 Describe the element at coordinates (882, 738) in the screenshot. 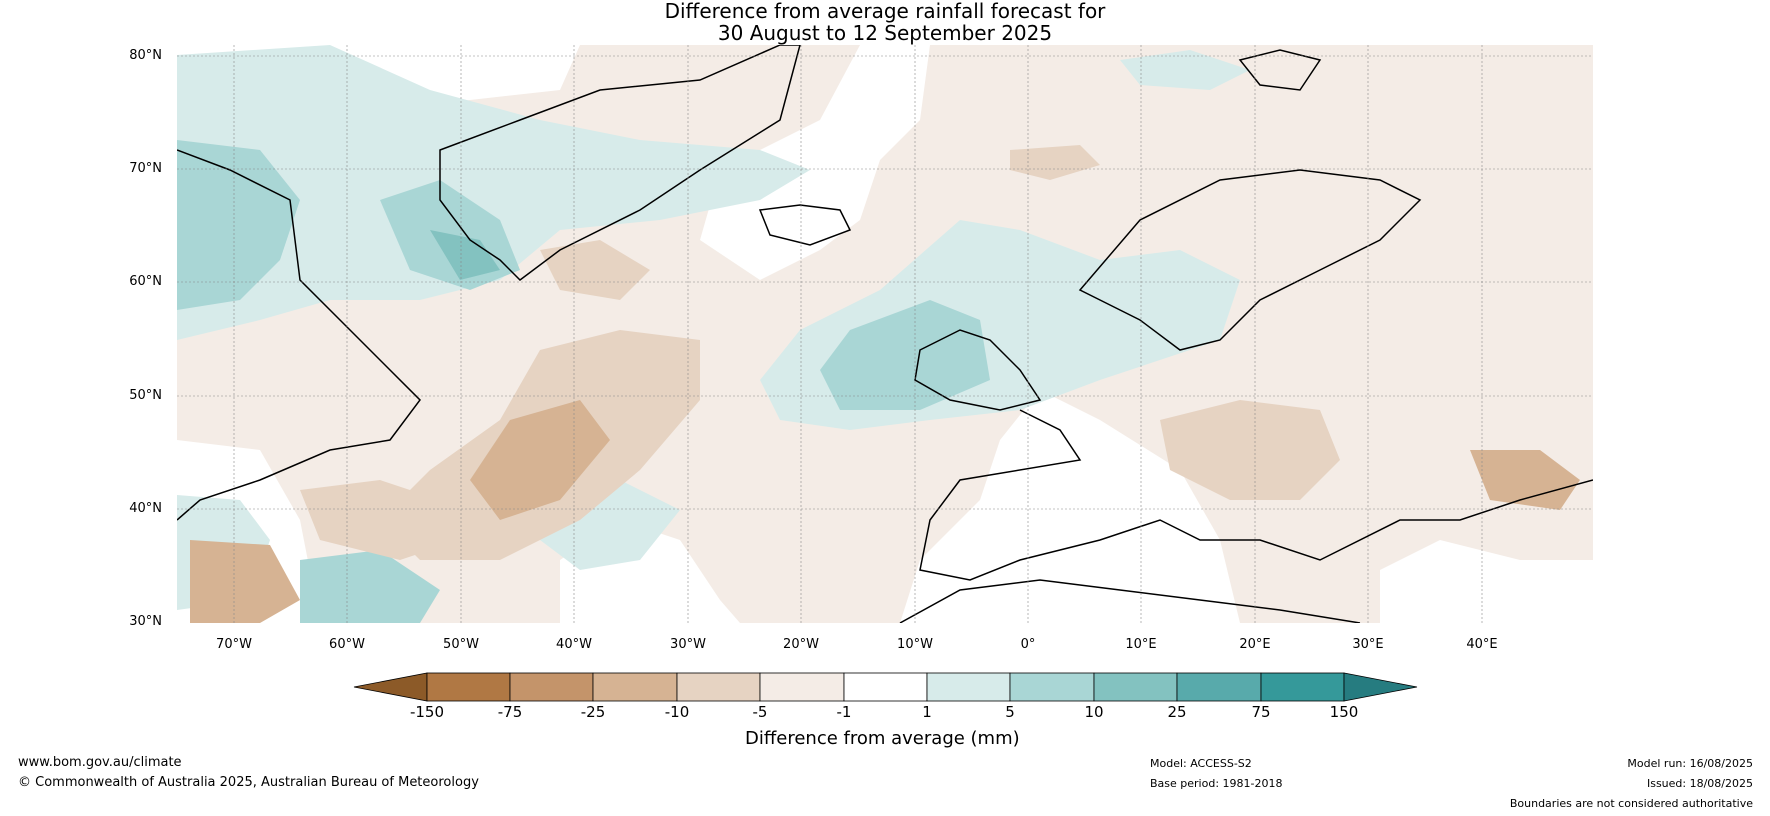

I see `colorbar-title: Difference from average (mm)` at that location.